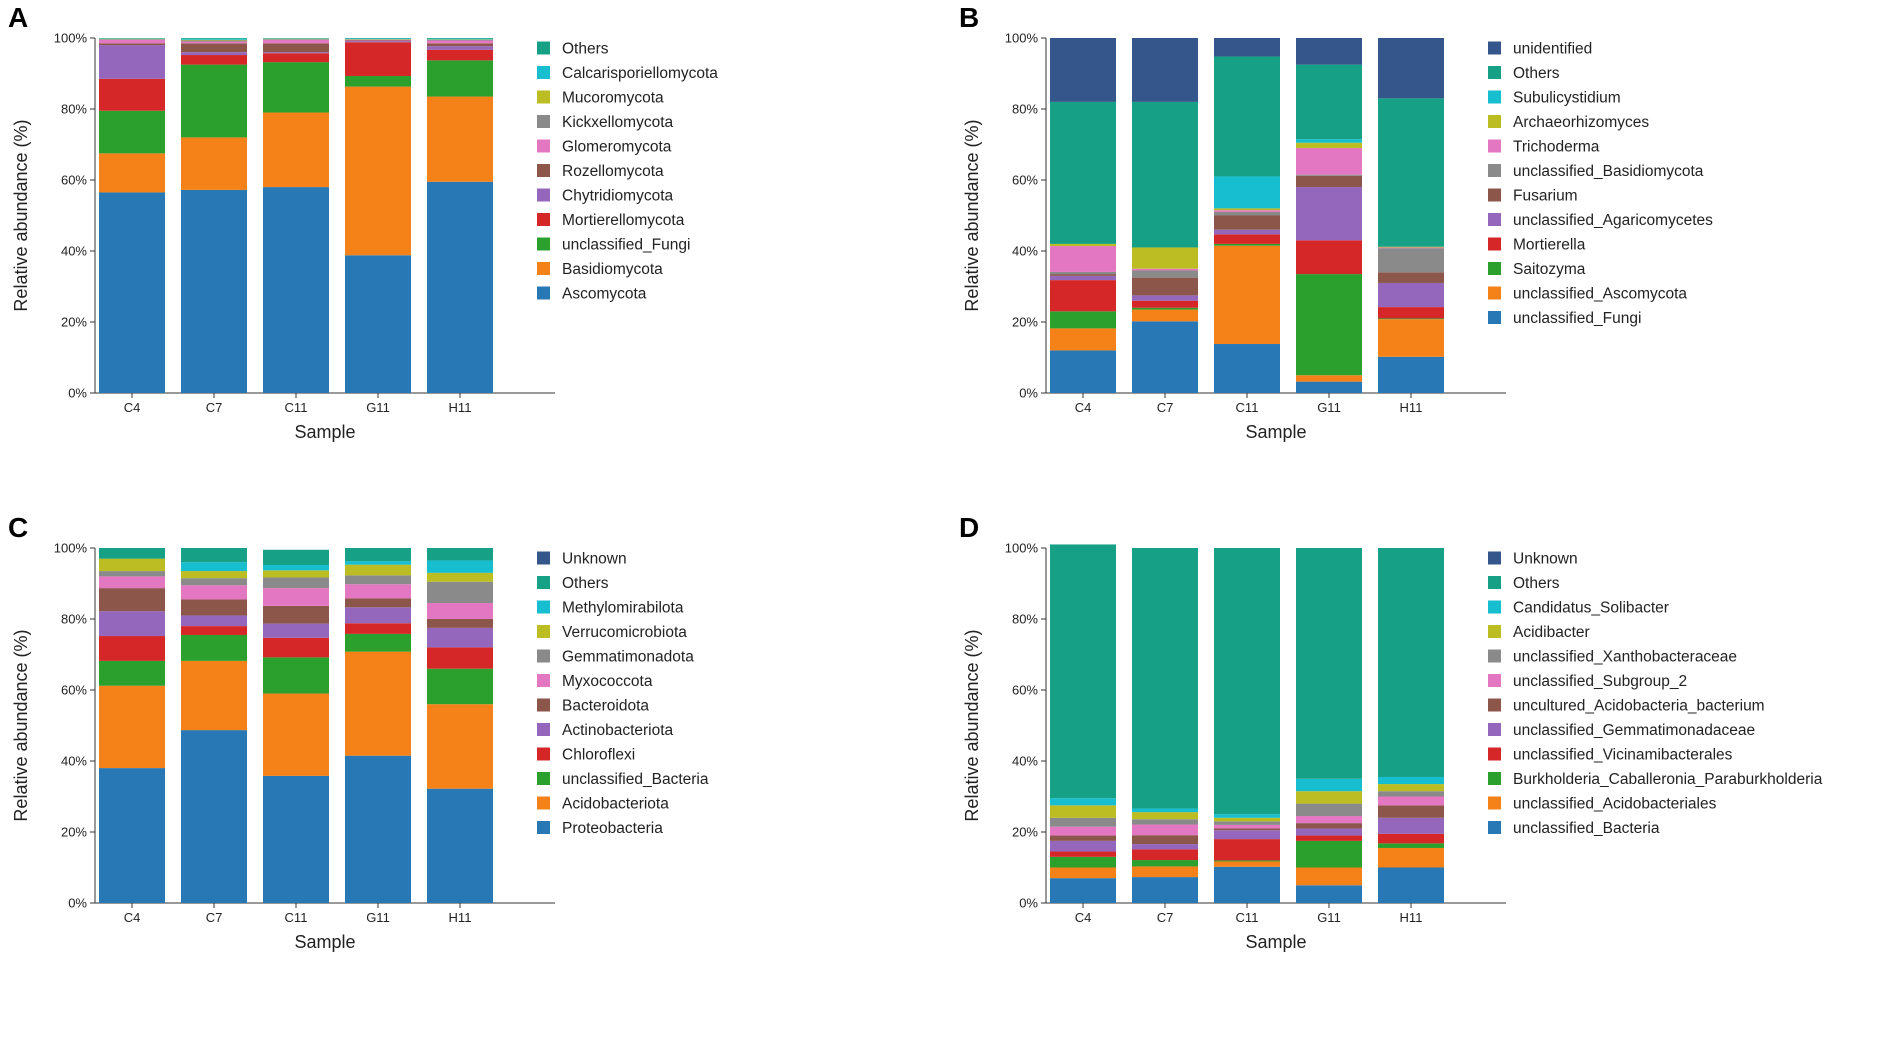 This screenshot has width=1902, height=1051. I want to click on bar-segment-h11-unclassified-gemmatimonadaceae, so click(1411, 825).